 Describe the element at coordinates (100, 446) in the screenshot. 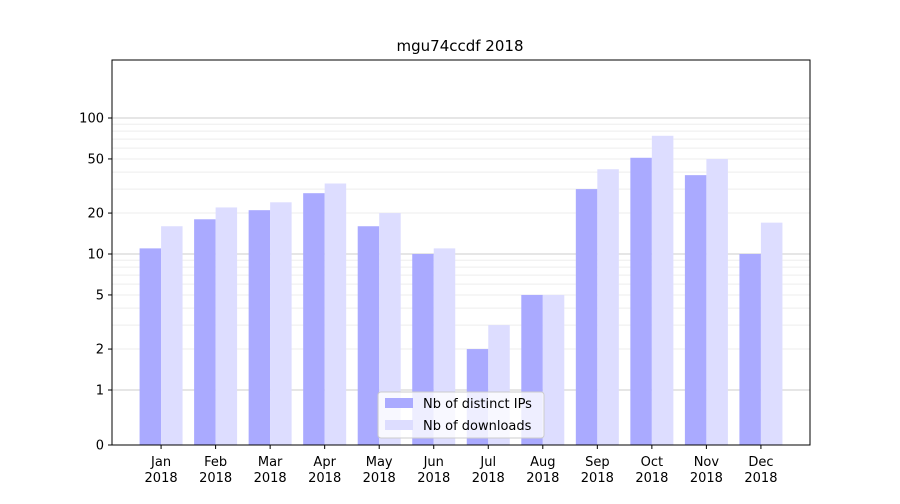

I see `y-tick-label: 0` at that location.